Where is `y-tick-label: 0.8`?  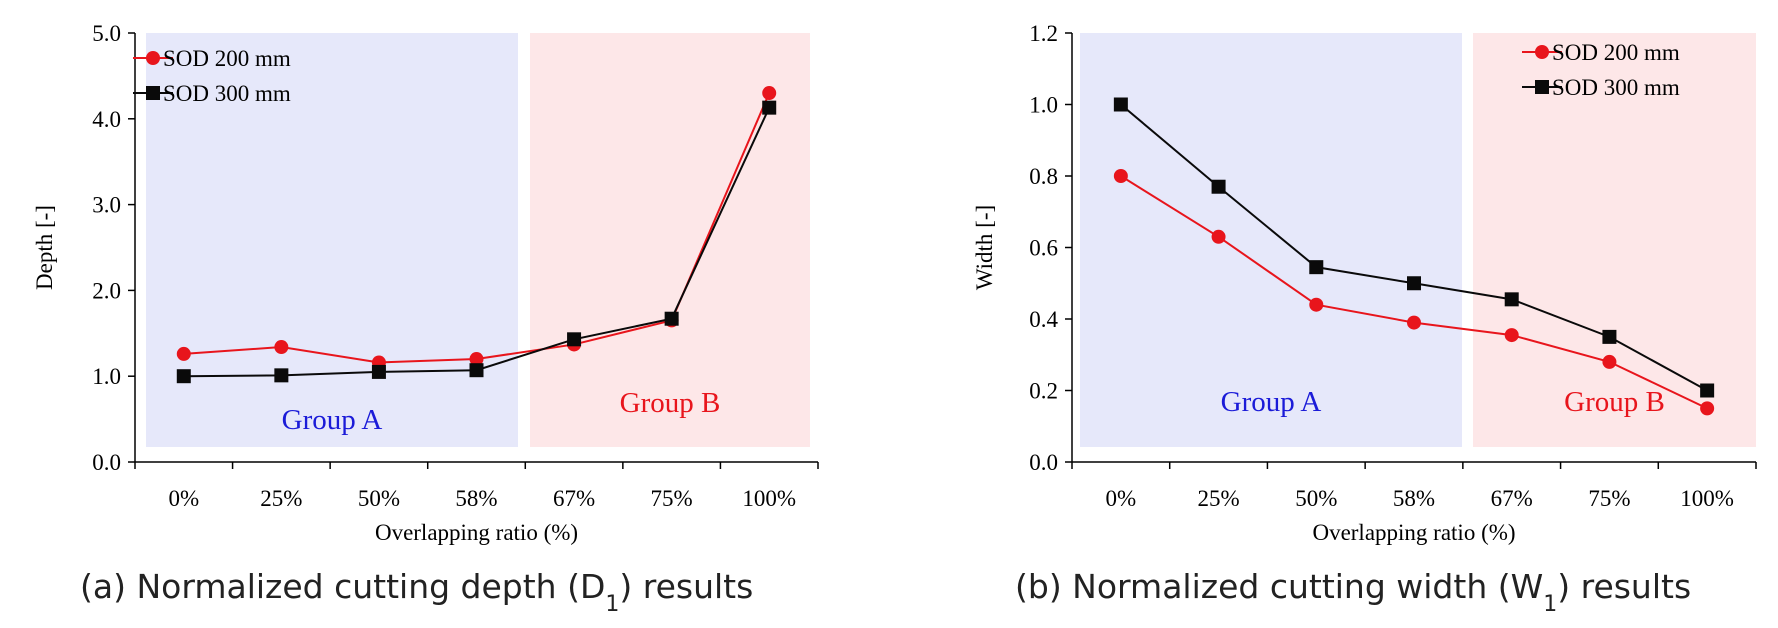 y-tick-label: 0.8 is located at coordinates (1043, 176).